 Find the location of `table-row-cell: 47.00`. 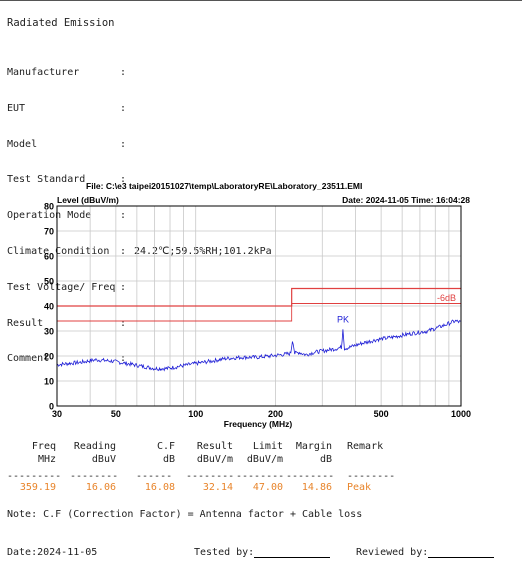

table-row-cell: 47.00 is located at coordinates (267, 487).